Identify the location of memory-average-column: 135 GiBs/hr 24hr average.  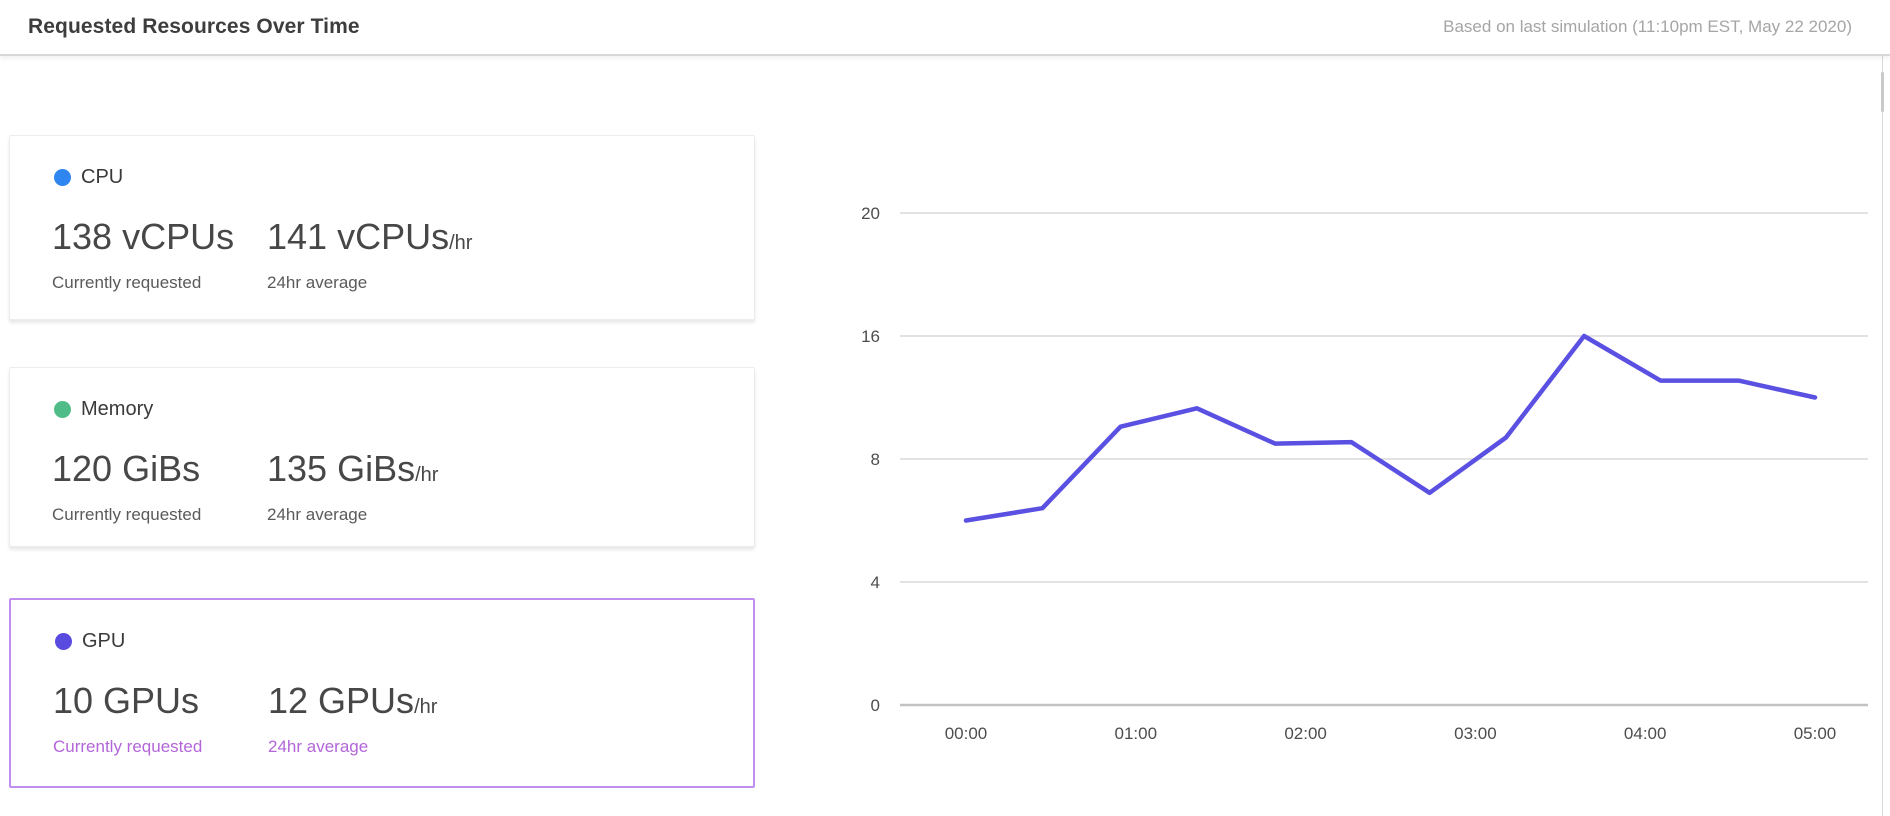
(352, 486).